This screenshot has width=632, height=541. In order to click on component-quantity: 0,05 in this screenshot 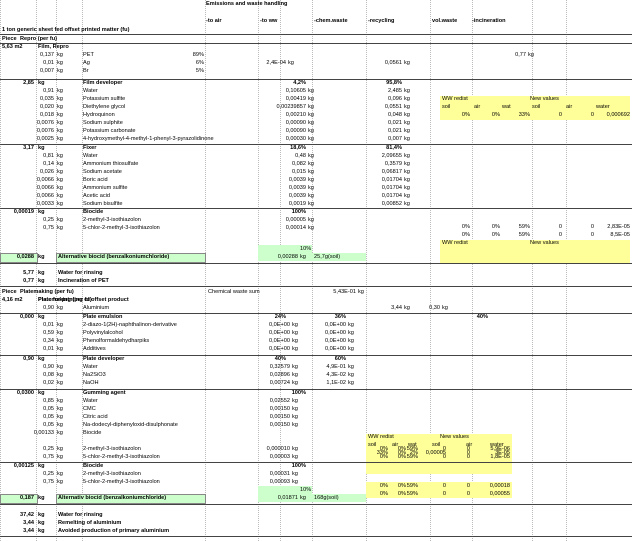, I will do `click(48, 417)`.